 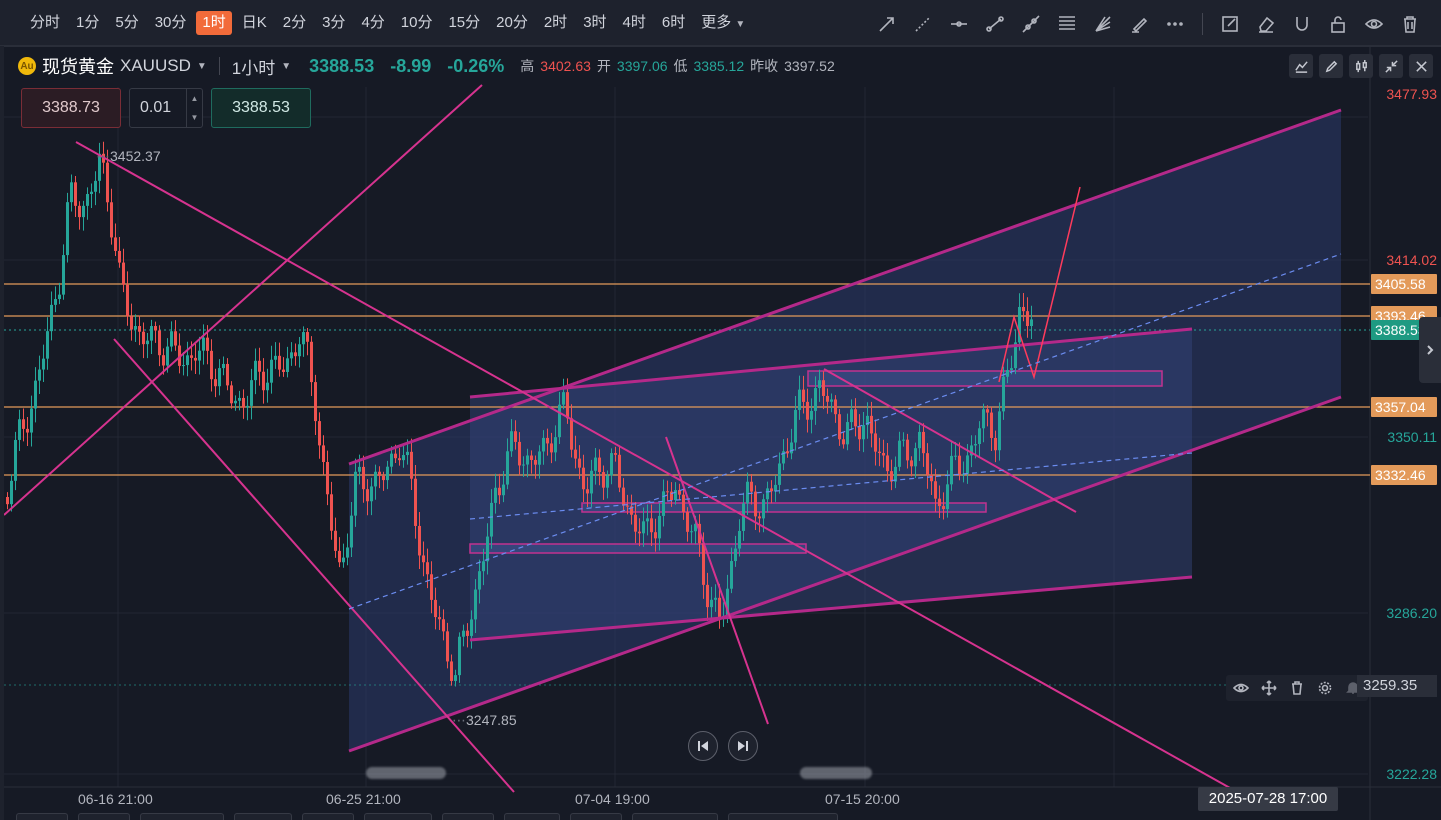 I want to click on magnet-icon, so click(x=1302, y=24).